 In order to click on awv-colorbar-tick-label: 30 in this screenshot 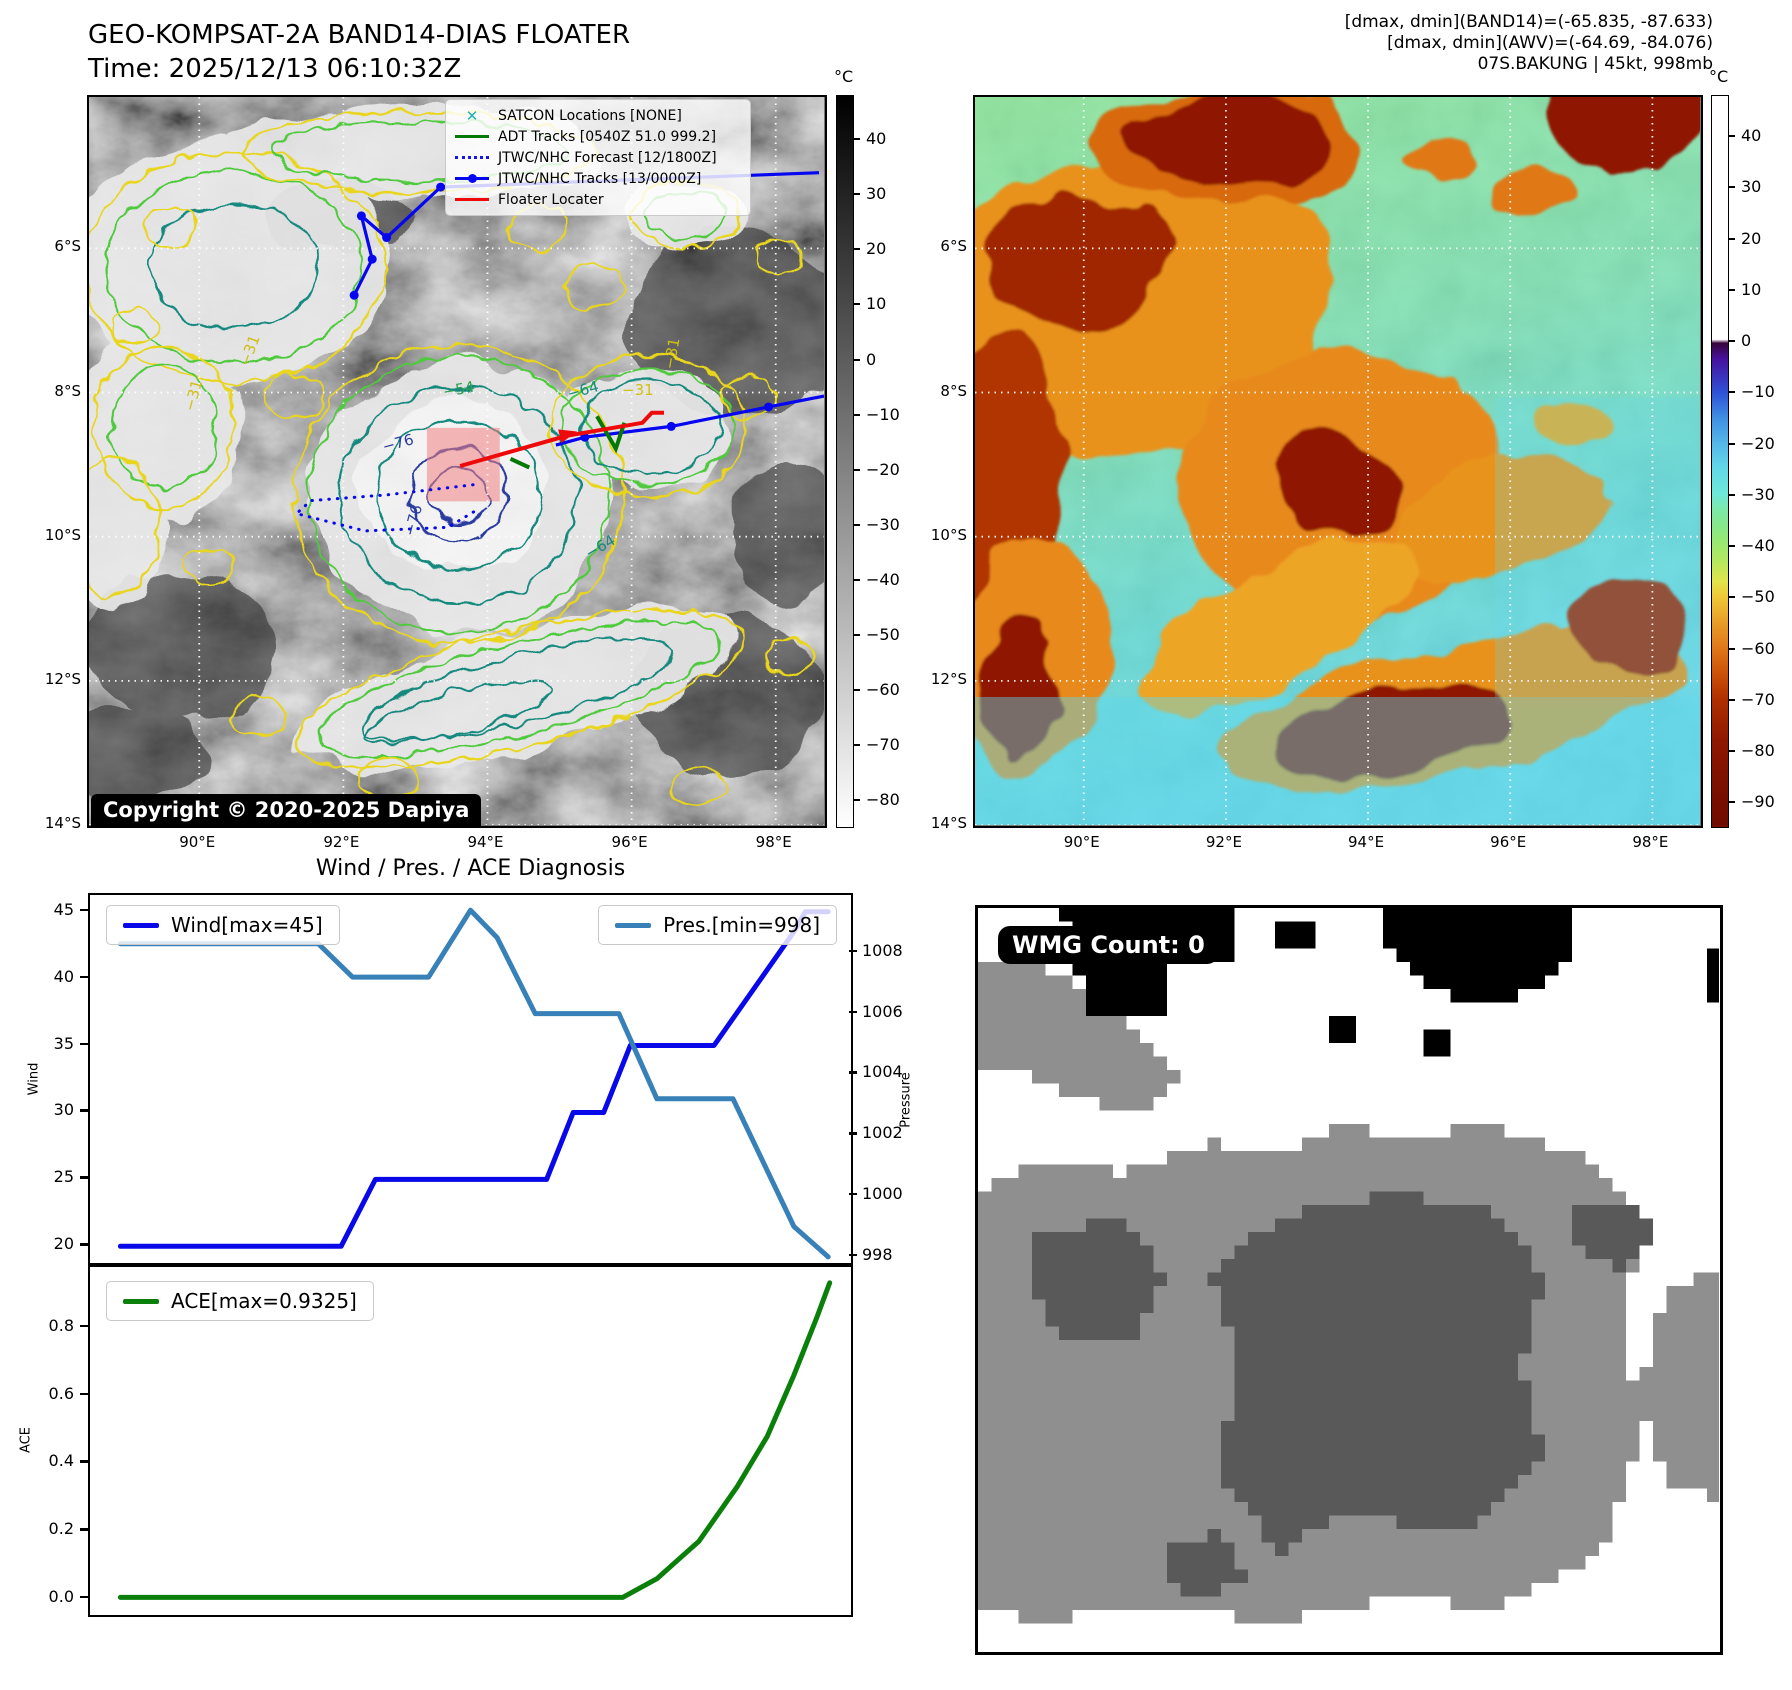, I will do `click(1751, 187)`.